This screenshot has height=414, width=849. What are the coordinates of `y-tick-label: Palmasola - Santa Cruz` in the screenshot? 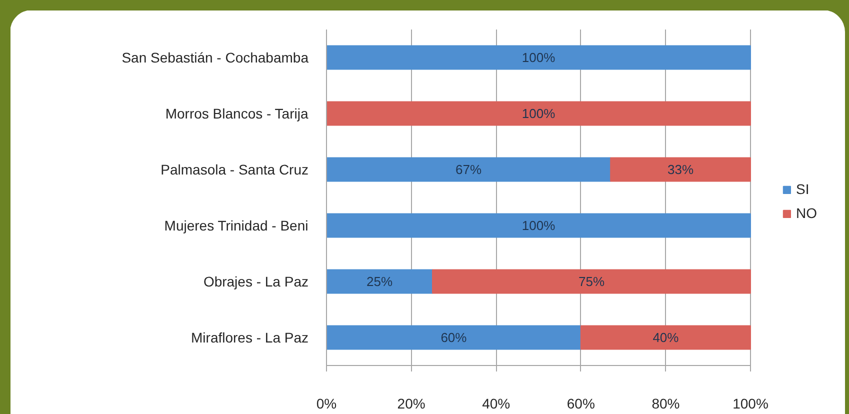 It's located at (234, 170).